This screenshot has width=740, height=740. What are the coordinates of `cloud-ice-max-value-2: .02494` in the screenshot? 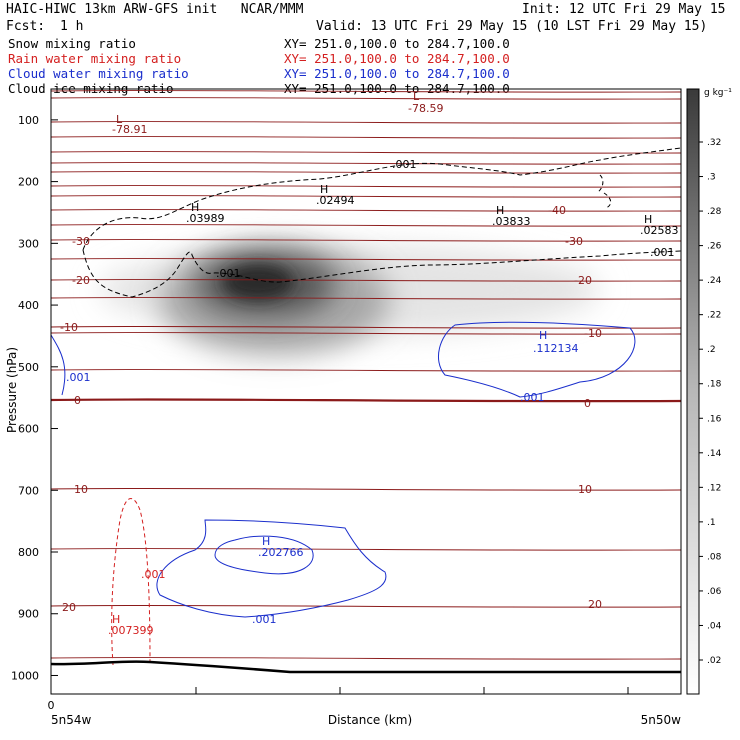 It's located at (335, 200).